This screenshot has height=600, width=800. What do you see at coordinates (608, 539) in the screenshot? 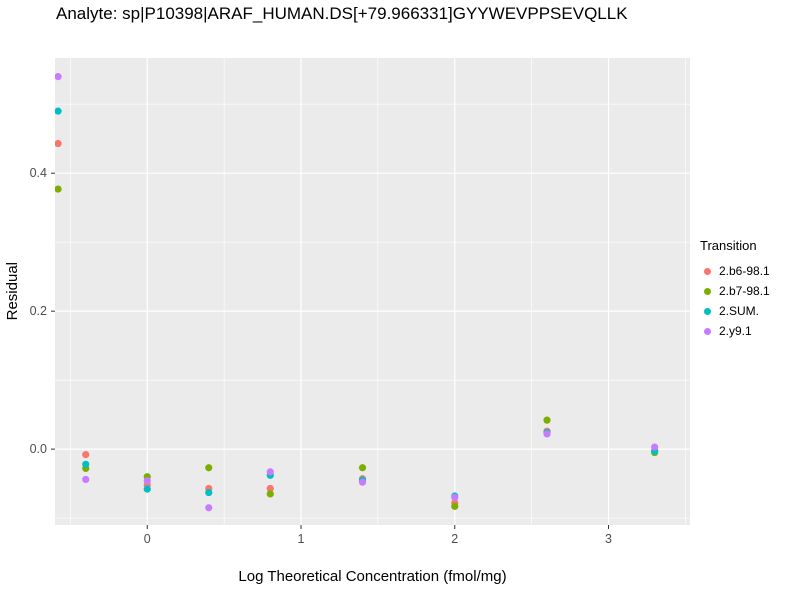
I see `x-tick-label: 3` at bounding box center [608, 539].